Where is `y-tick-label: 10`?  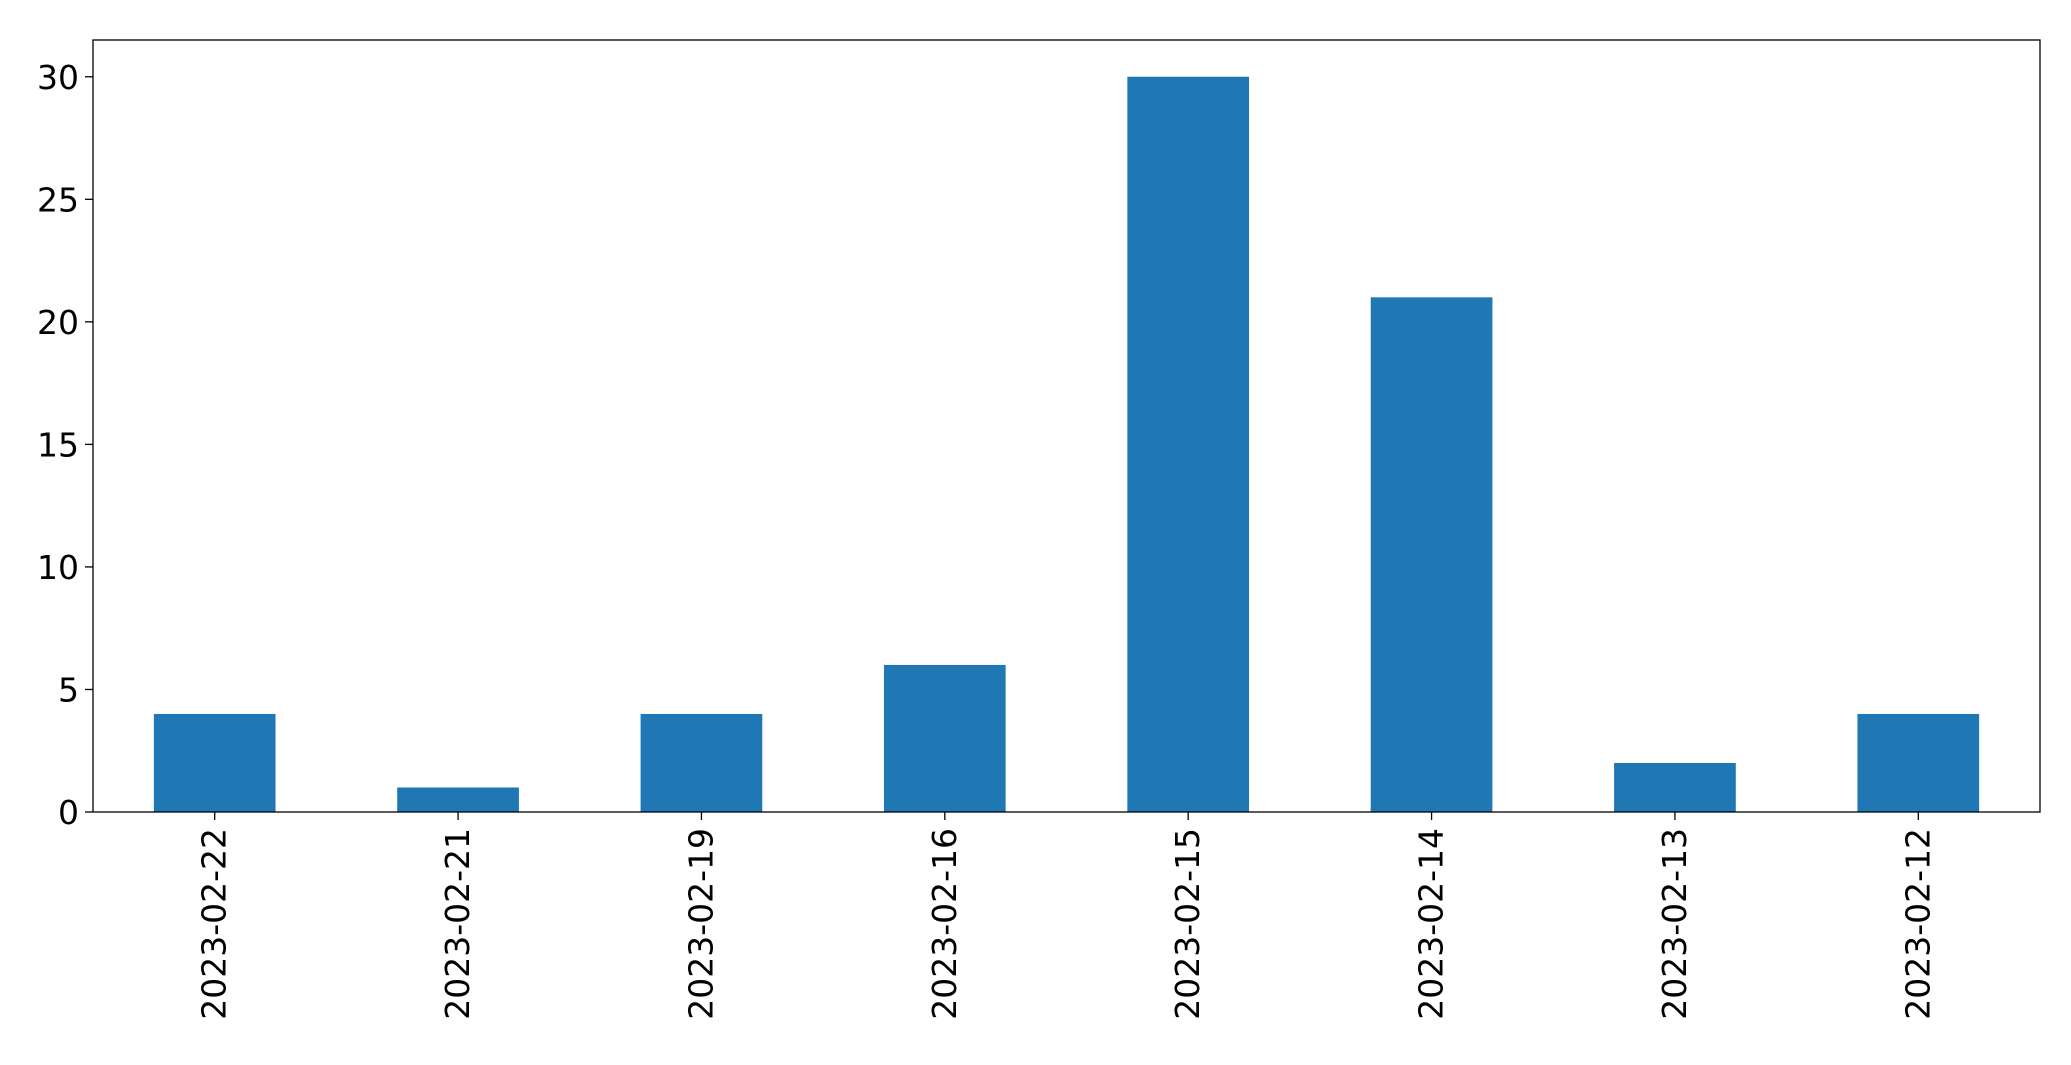
y-tick-label: 10 is located at coordinates (58, 567).